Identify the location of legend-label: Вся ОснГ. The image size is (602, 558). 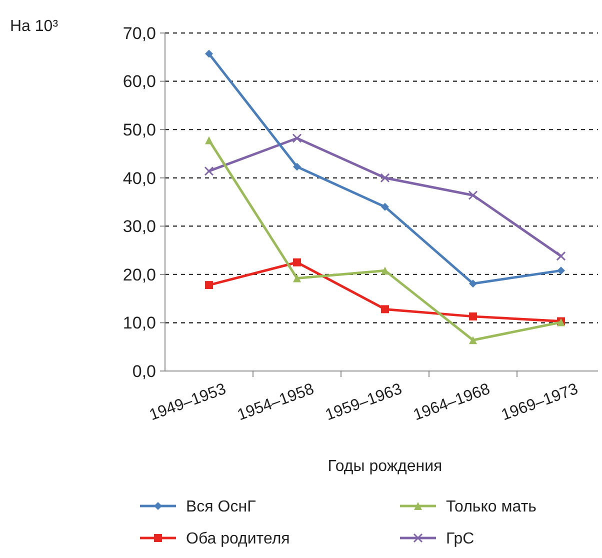
(221, 507).